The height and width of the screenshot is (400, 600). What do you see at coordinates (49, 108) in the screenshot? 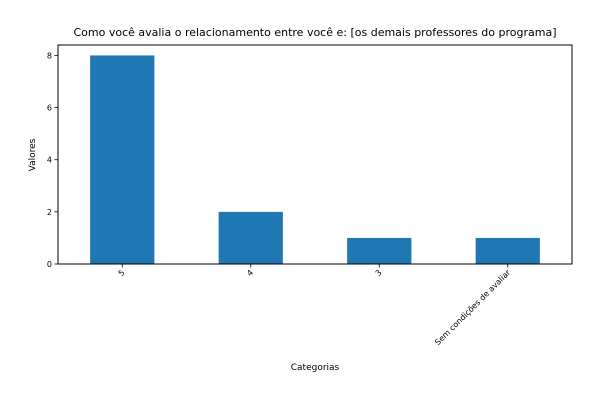
I see `y-tick-label-3: 6` at bounding box center [49, 108].